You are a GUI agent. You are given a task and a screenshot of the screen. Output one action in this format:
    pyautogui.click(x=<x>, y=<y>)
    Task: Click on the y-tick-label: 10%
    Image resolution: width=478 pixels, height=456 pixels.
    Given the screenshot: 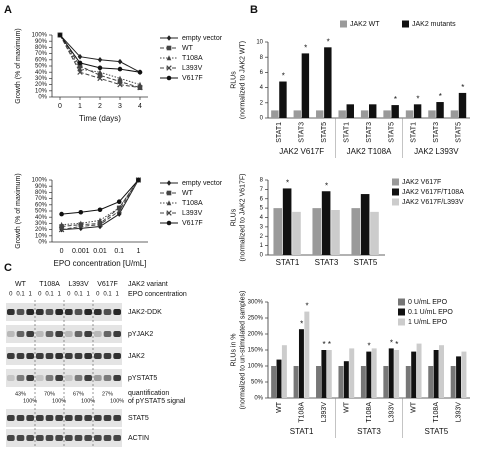 What is the action you would take?
    pyautogui.click(x=41, y=236)
    